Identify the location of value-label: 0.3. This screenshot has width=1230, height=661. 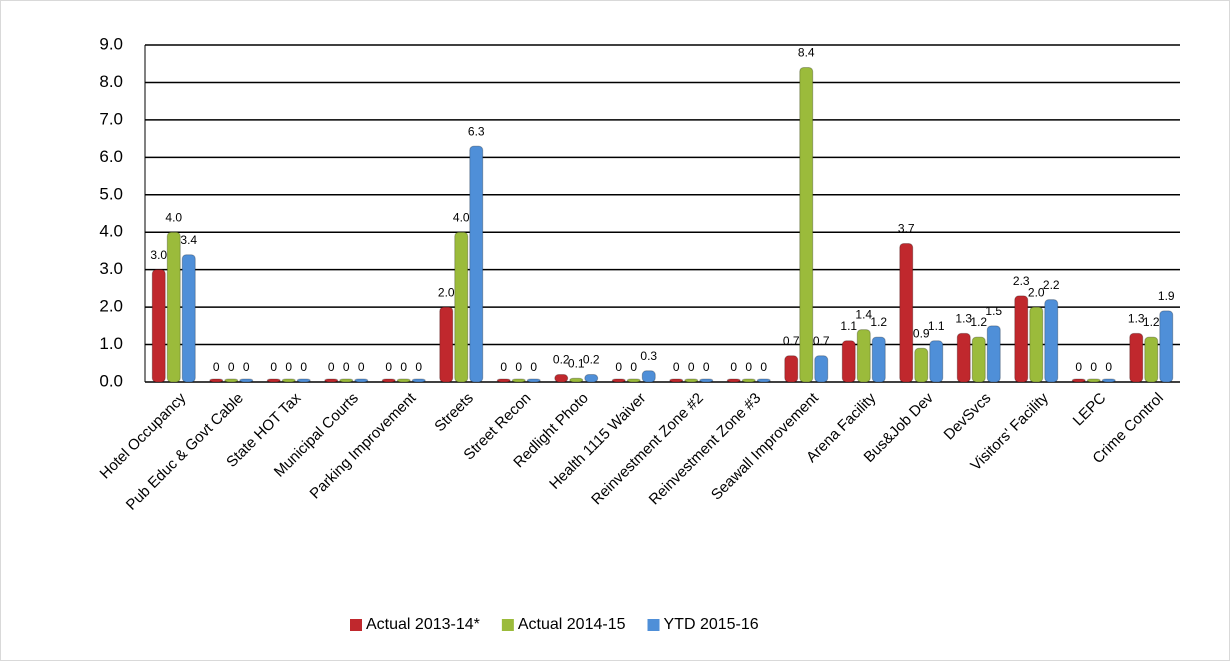
(648, 356).